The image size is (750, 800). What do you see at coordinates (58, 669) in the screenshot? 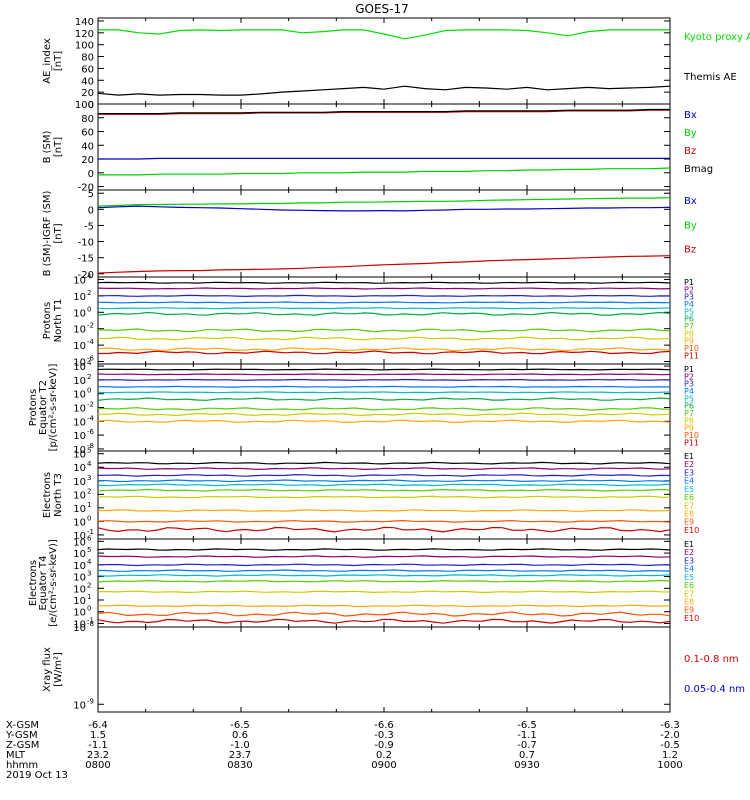
I see `y-axis-label: [W/m²]` at bounding box center [58, 669].